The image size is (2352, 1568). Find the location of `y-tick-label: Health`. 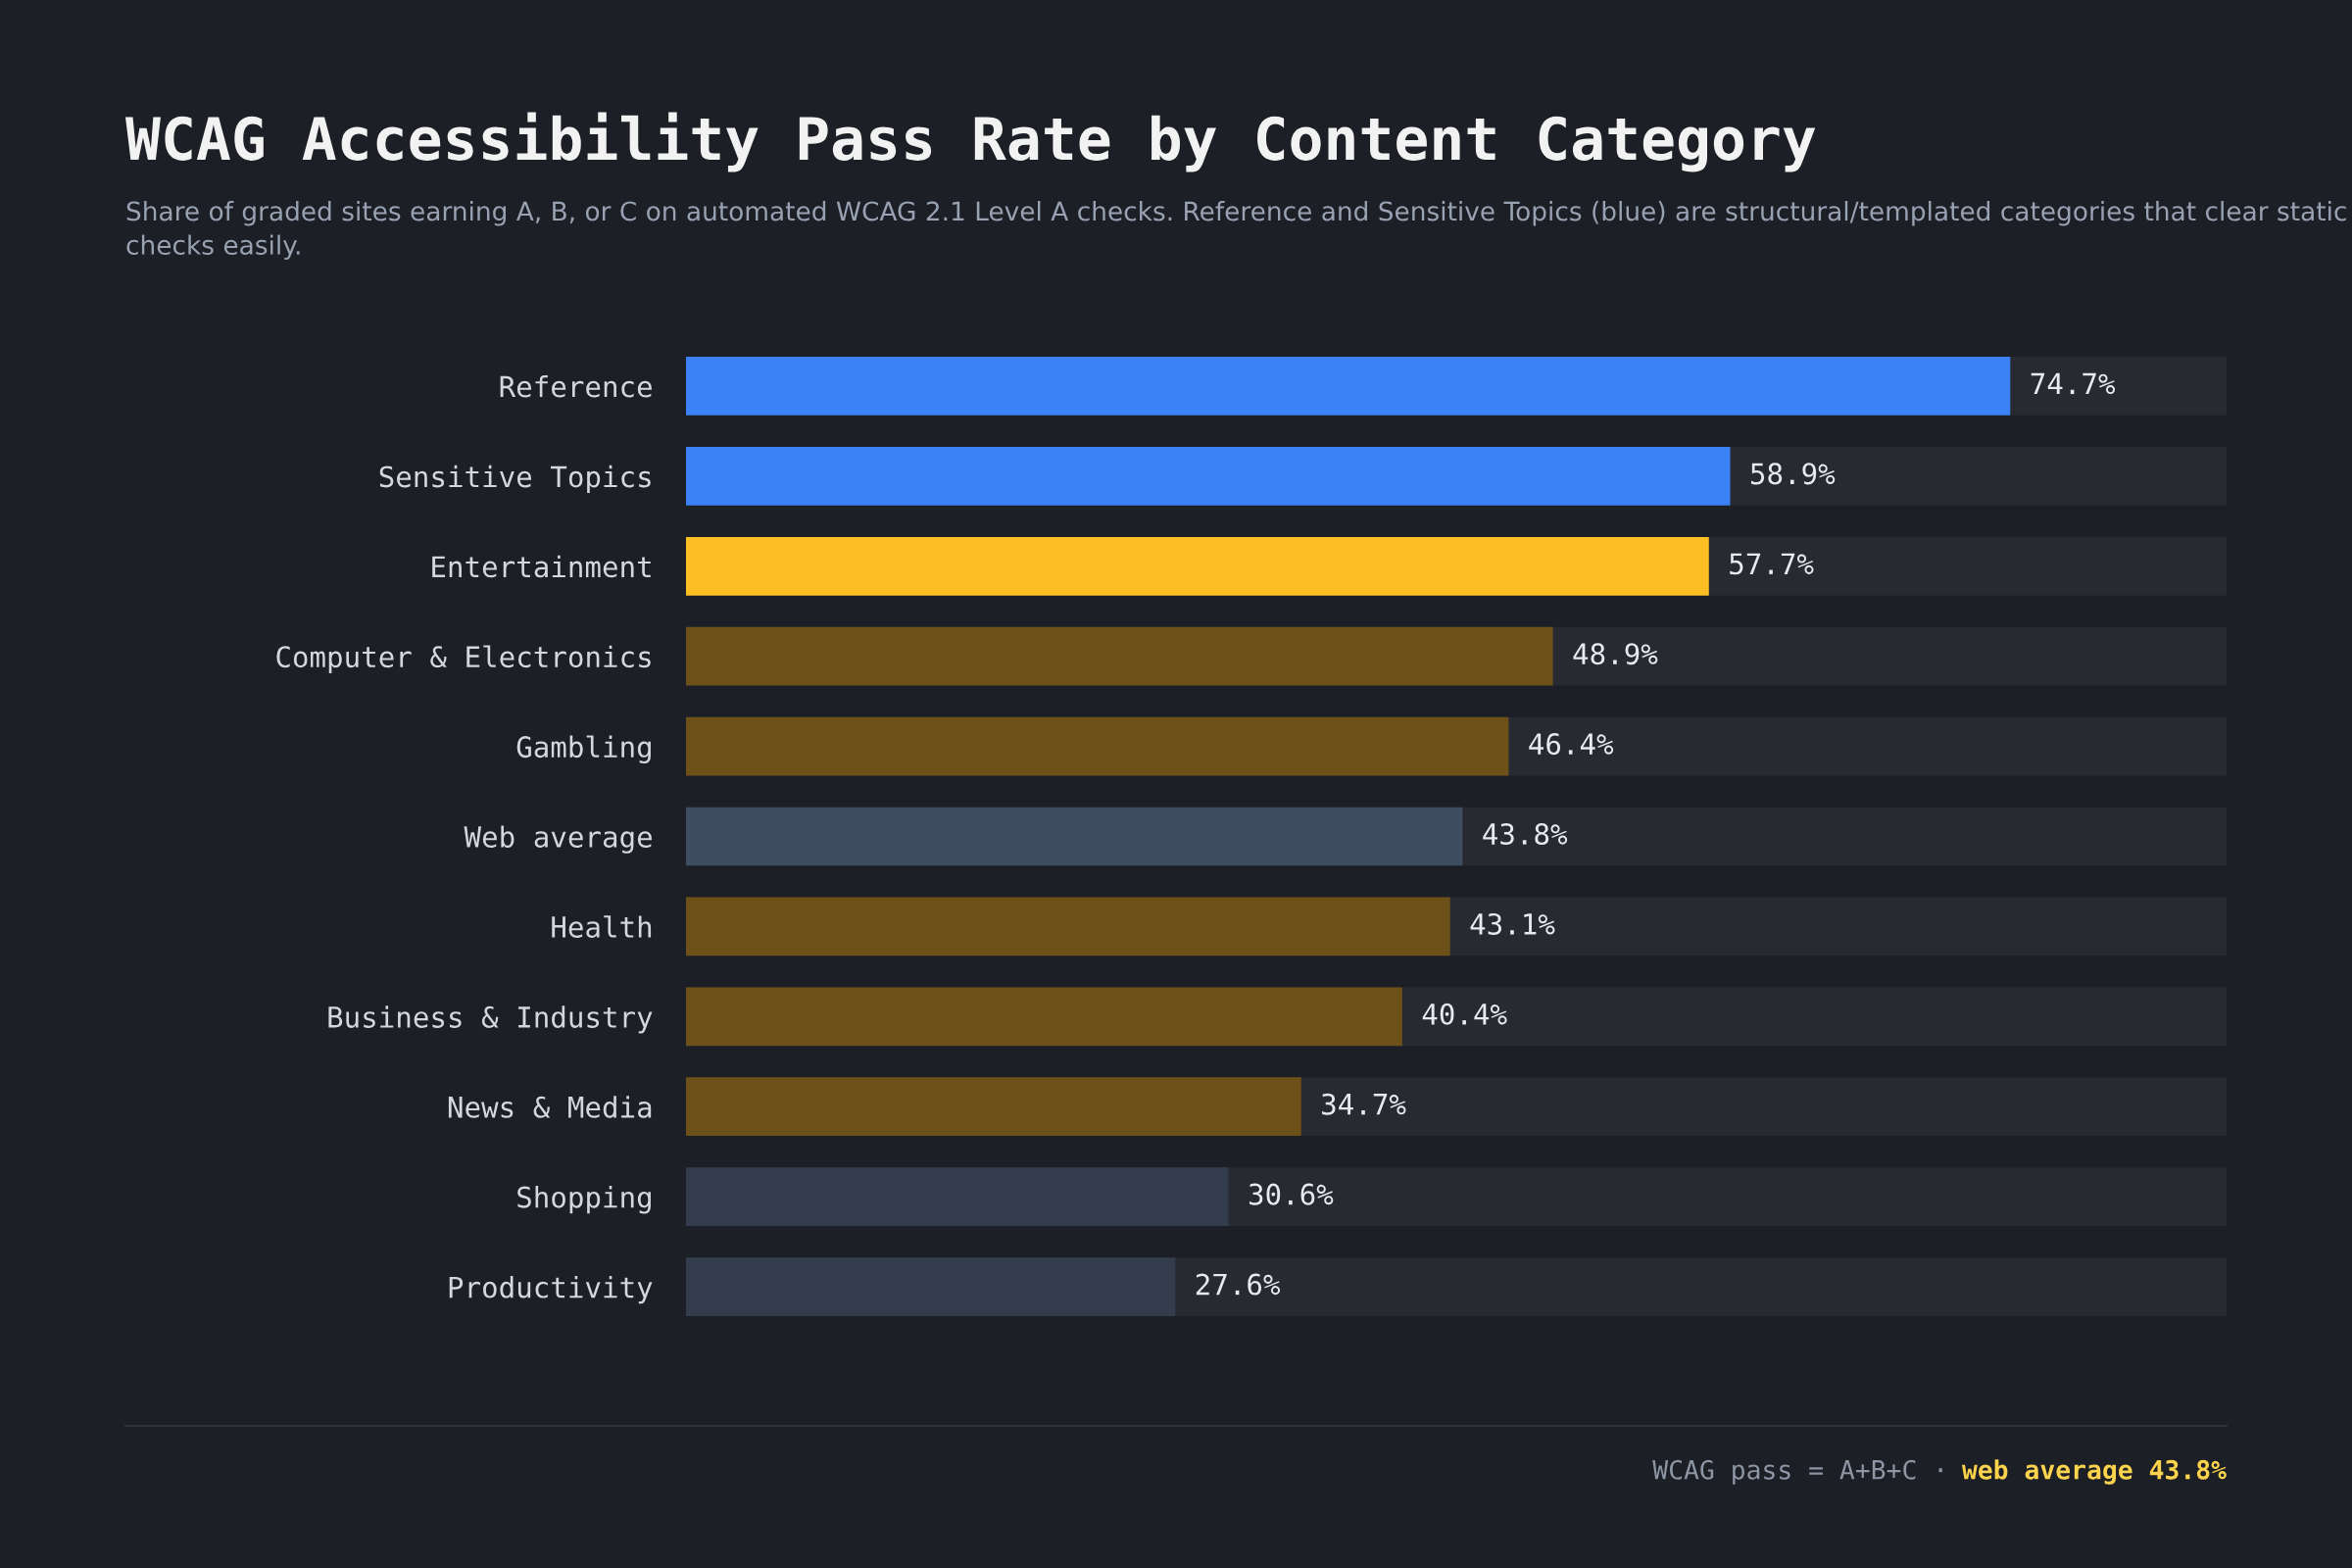

y-tick-label: Health is located at coordinates (602, 926).